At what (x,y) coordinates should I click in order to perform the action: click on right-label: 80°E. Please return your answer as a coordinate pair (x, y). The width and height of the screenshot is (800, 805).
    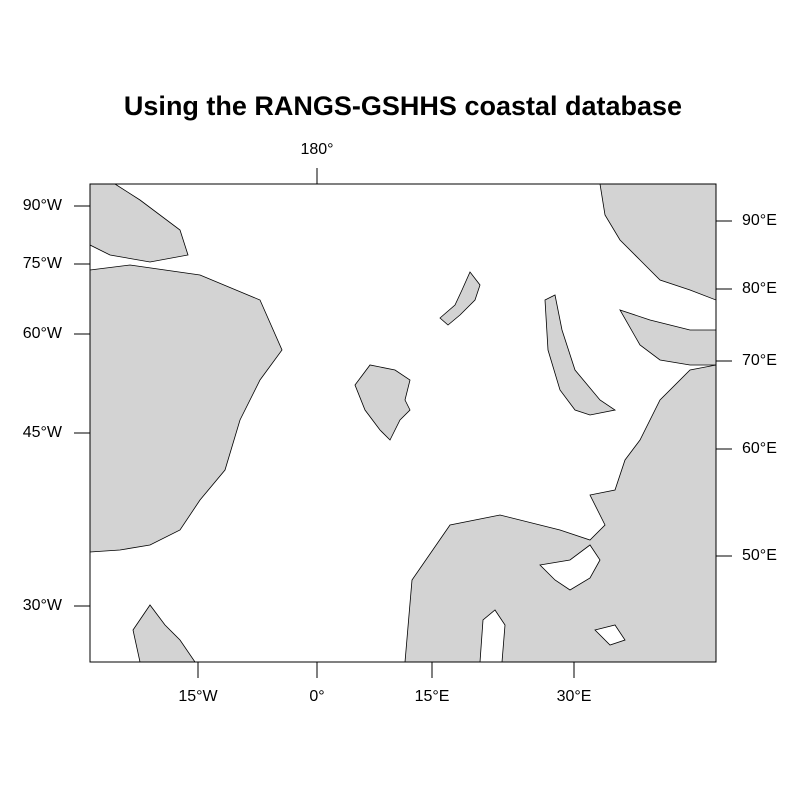
    Looking at the image, I should click on (759, 288).